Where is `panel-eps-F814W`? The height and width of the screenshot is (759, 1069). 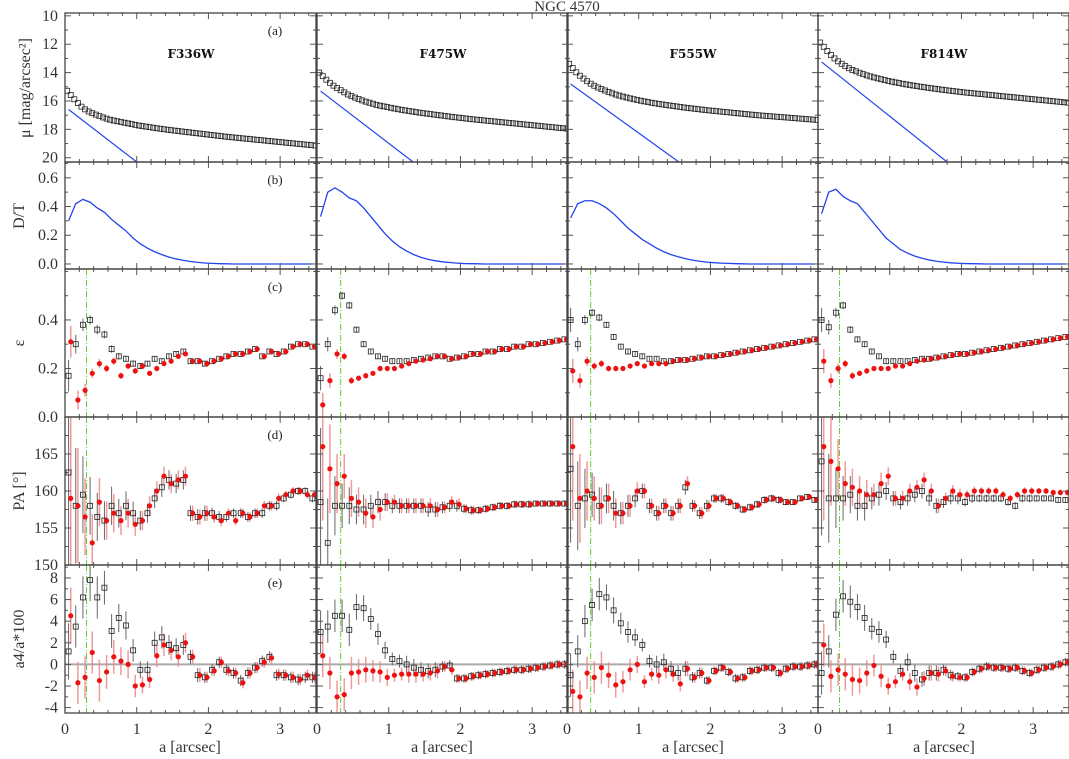 panel-eps-F814W is located at coordinates (943, 343).